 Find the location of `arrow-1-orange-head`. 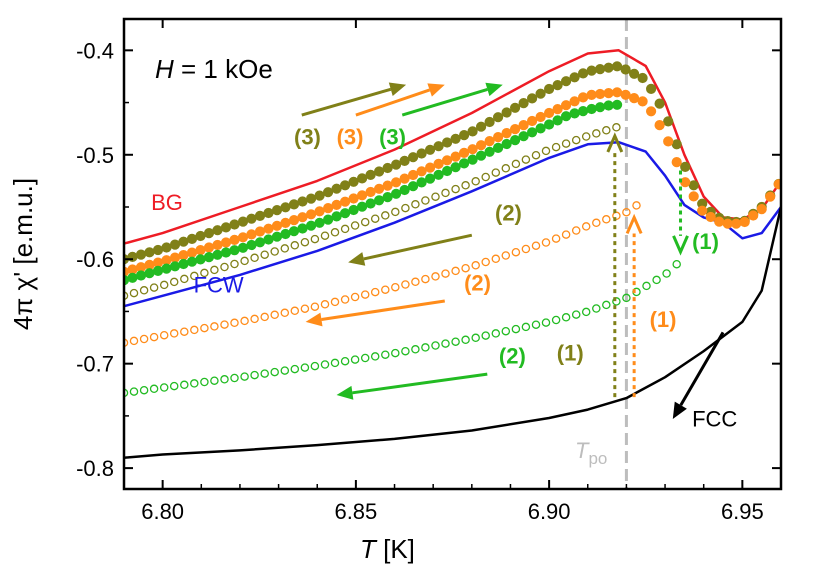

arrow-1-orange-head is located at coordinates (634, 224).